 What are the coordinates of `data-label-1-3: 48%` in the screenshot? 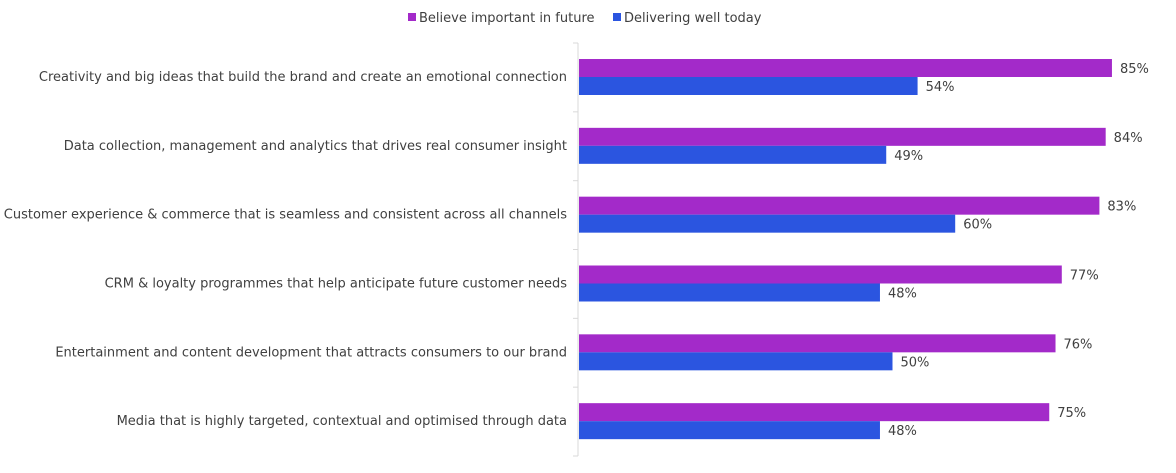 It's located at (902, 294).